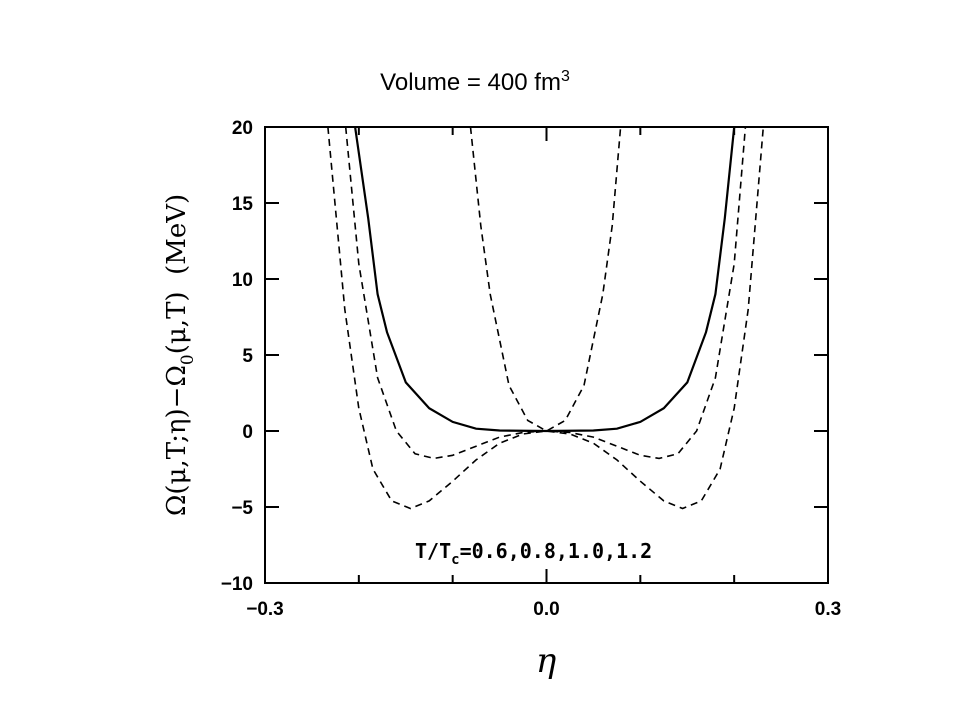 Image resolution: width=960 pixels, height=725 pixels. Describe the element at coordinates (556, 551) in the screenshot. I see `annotation-rest: =0.6,0.8,1.0,1.2` at that location.